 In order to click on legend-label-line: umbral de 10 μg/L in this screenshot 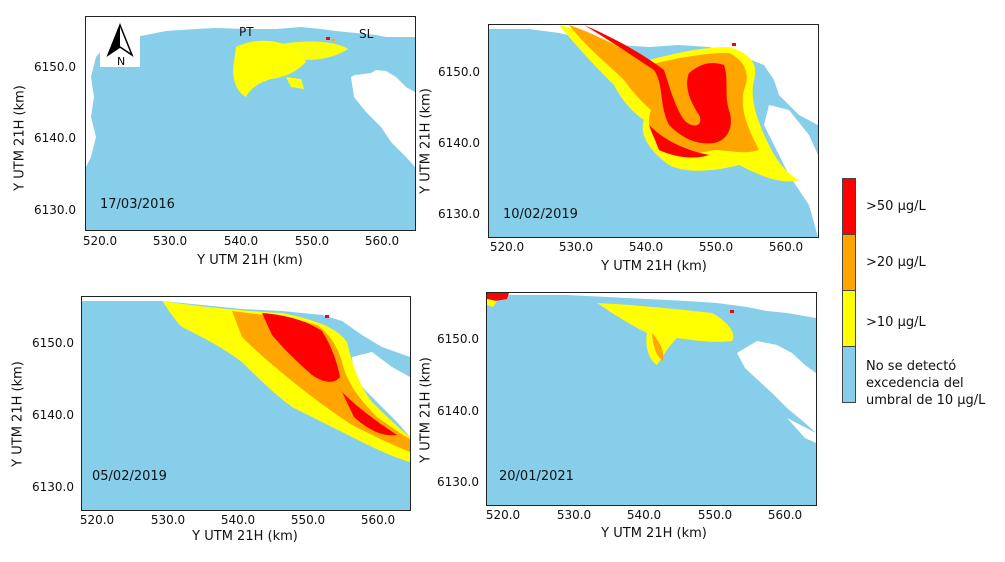, I will do `click(926, 400)`.